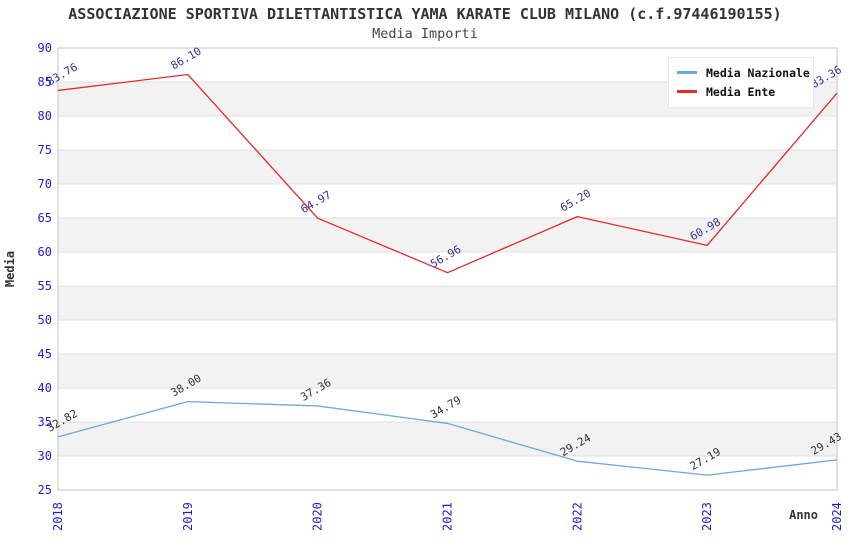  What do you see at coordinates (45, 490) in the screenshot?
I see `y-tick-label: 25` at bounding box center [45, 490].